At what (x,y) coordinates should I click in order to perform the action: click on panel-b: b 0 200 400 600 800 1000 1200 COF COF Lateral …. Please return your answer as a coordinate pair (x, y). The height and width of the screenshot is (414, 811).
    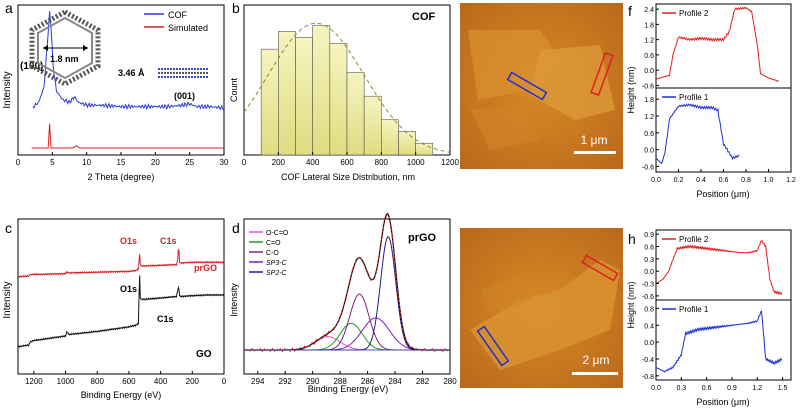
    Looking at the image, I should click on (344, 91).